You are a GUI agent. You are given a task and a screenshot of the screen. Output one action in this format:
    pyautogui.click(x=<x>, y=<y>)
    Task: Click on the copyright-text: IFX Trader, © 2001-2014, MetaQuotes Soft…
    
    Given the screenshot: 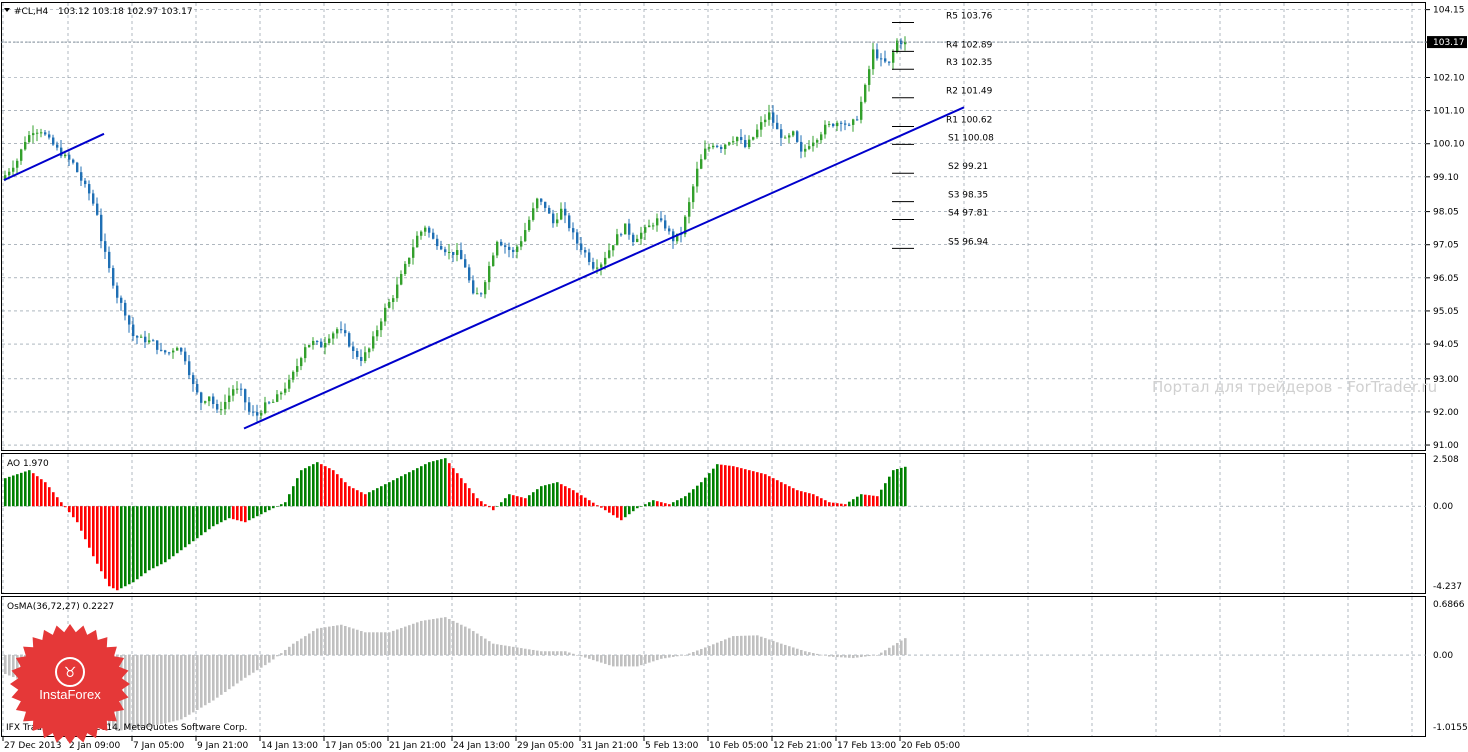 What is the action you would take?
    pyautogui.click(x=126, y=728)
    